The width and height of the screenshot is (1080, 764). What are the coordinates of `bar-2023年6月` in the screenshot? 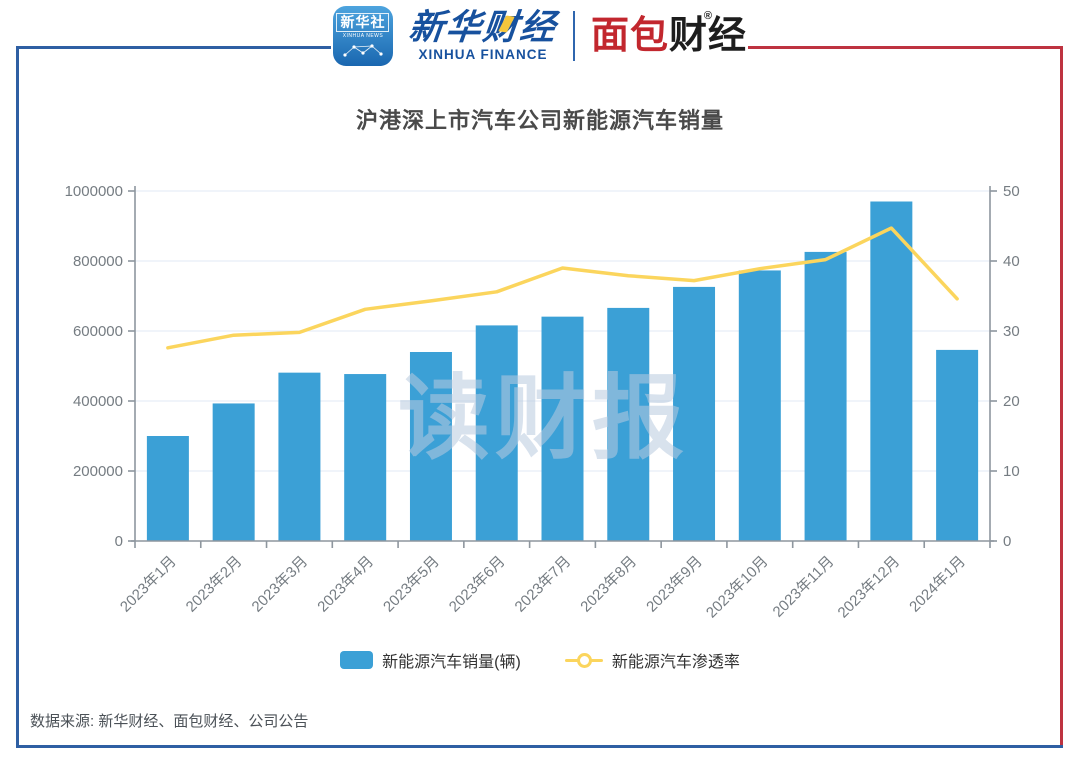 It's located at (496, 433).